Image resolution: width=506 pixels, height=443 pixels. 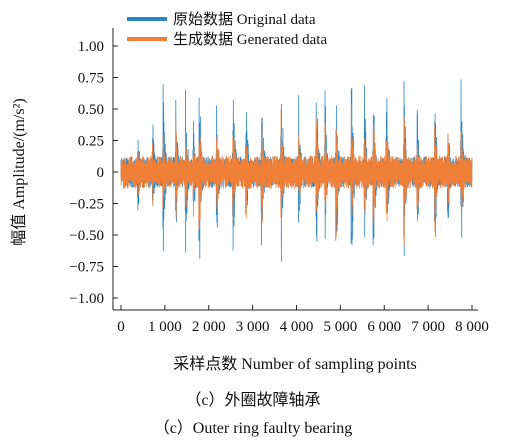 What do you see at coordinates (295, 364) in the screenshot?
I see `x-axis-title: 采样点数 Number of sampling points` at bounding box center [295, 364].